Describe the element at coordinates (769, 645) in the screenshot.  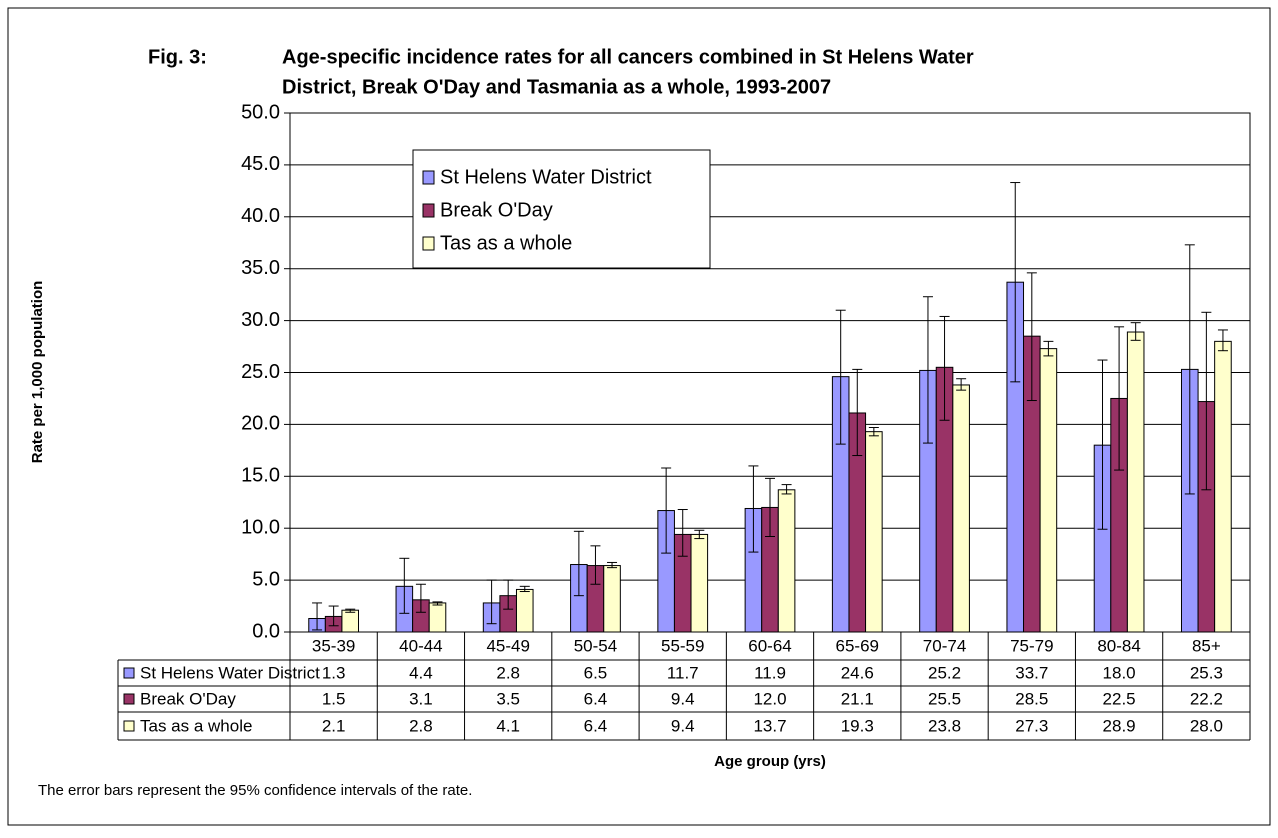
I see `x-tick-label: 60-64` at that location.